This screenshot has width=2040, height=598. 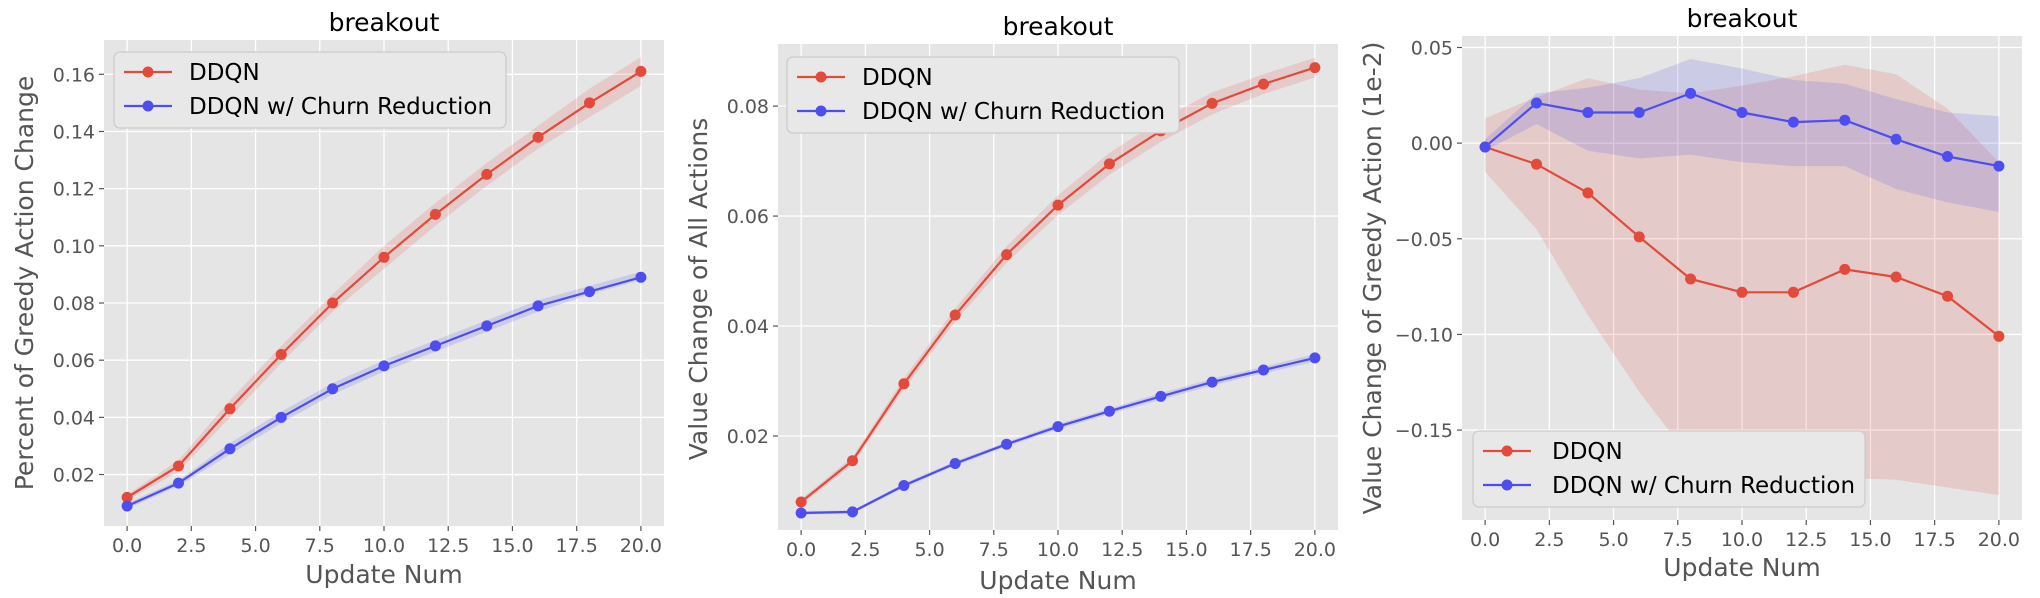 I want to click on y-tick-label: 0.12, so click(x=74, y=190).